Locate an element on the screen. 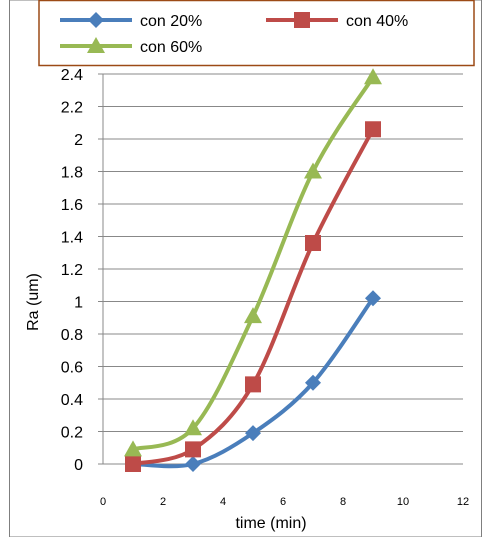  y-tick-label: 1.8 is located at coordinates (72, 173).